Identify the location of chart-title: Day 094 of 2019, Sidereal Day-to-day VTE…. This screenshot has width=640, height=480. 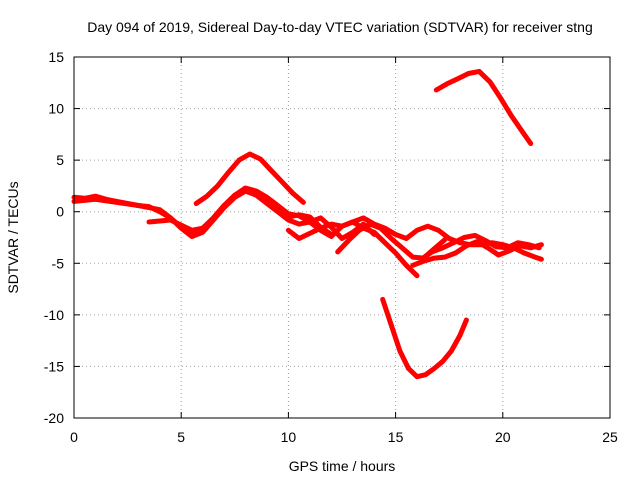
(340, 27).